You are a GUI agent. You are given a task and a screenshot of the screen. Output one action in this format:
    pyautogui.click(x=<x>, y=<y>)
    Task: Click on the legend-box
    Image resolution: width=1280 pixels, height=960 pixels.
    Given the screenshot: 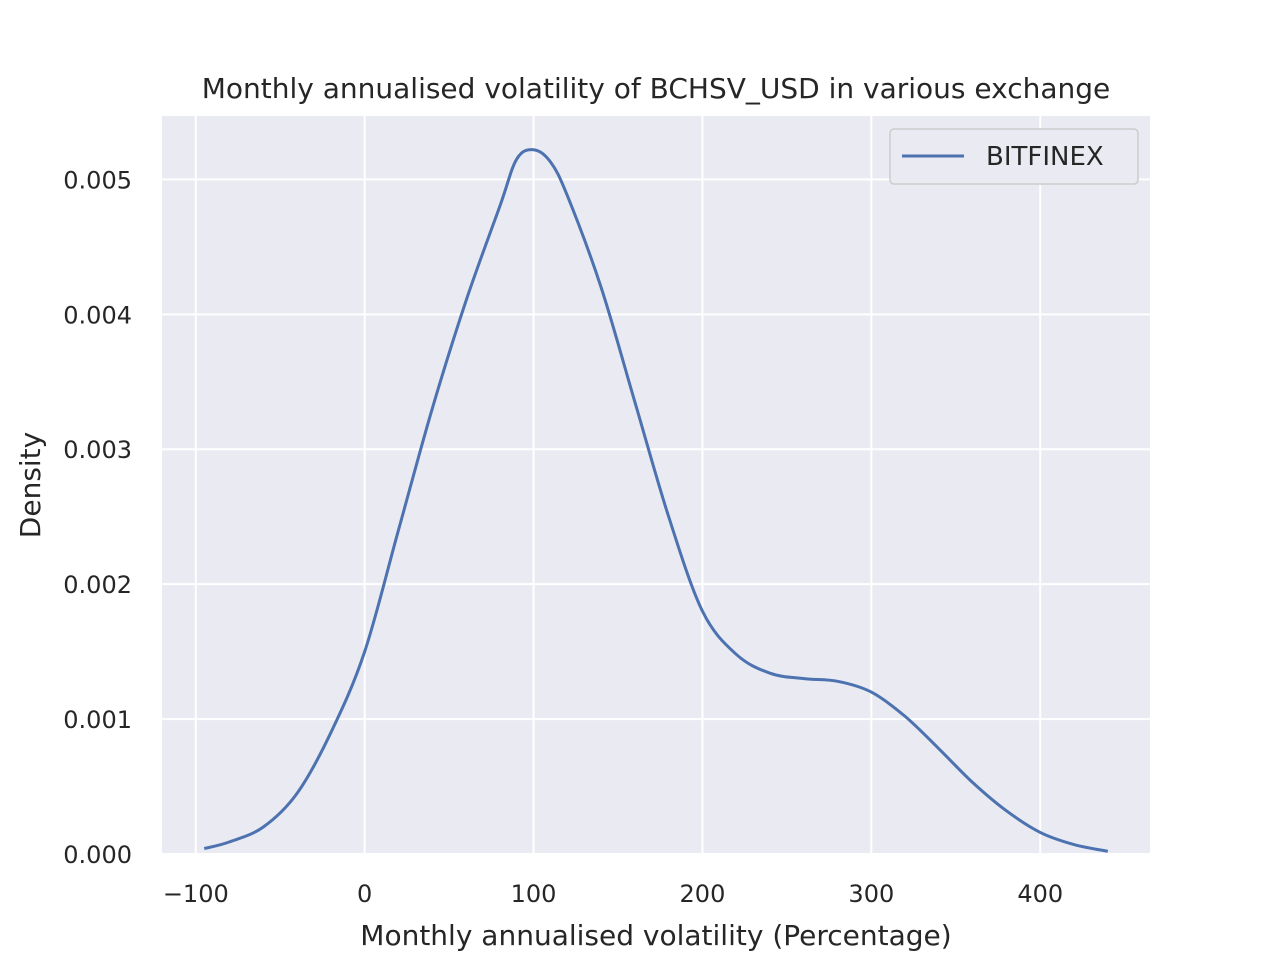 What is the action you would take?
    pyautogui.click(x=1014, y=156)
    